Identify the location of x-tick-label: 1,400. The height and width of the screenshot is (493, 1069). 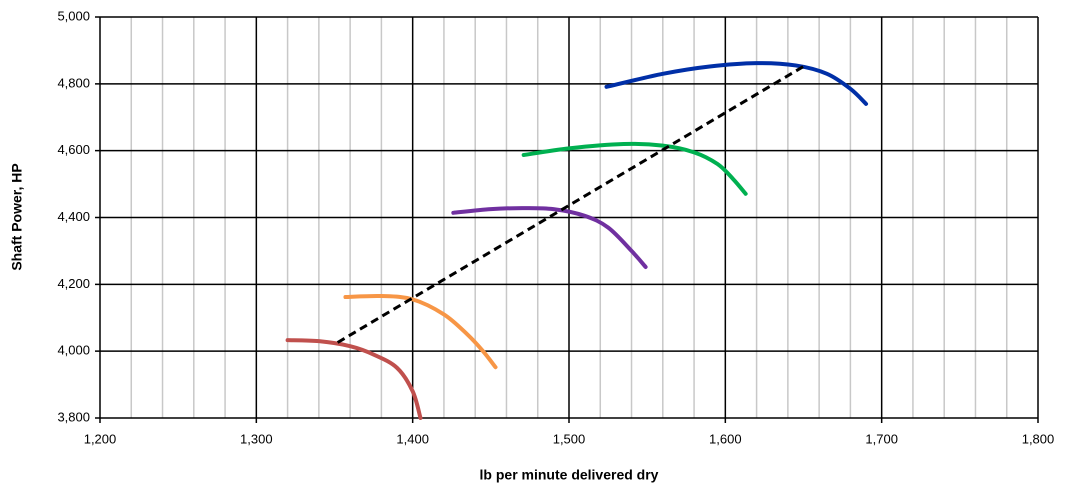
(412, 438).